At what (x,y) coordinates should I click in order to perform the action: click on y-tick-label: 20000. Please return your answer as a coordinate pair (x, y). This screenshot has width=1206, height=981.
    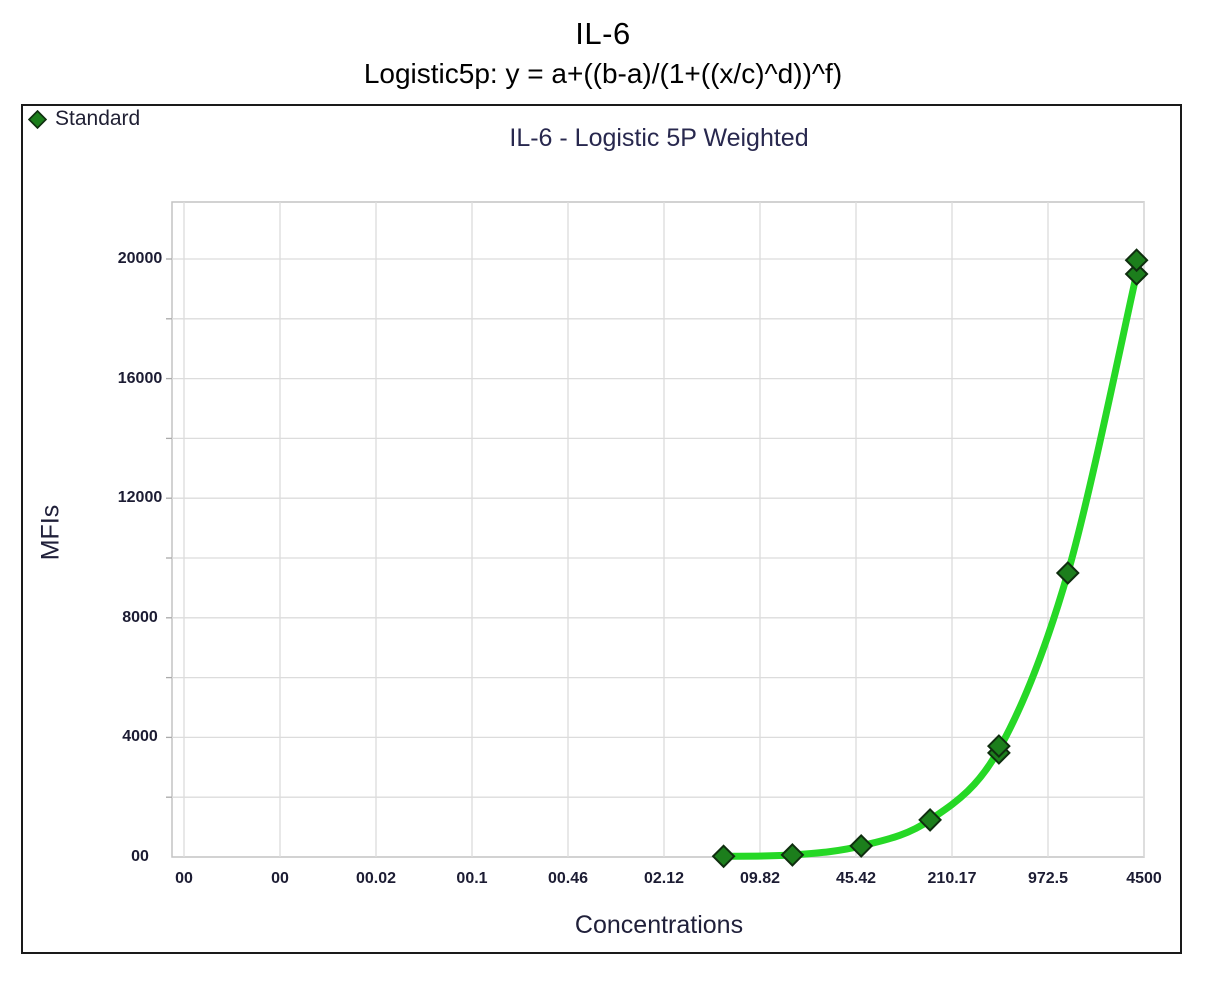
    Looking at the image, I should click on (140, 258).